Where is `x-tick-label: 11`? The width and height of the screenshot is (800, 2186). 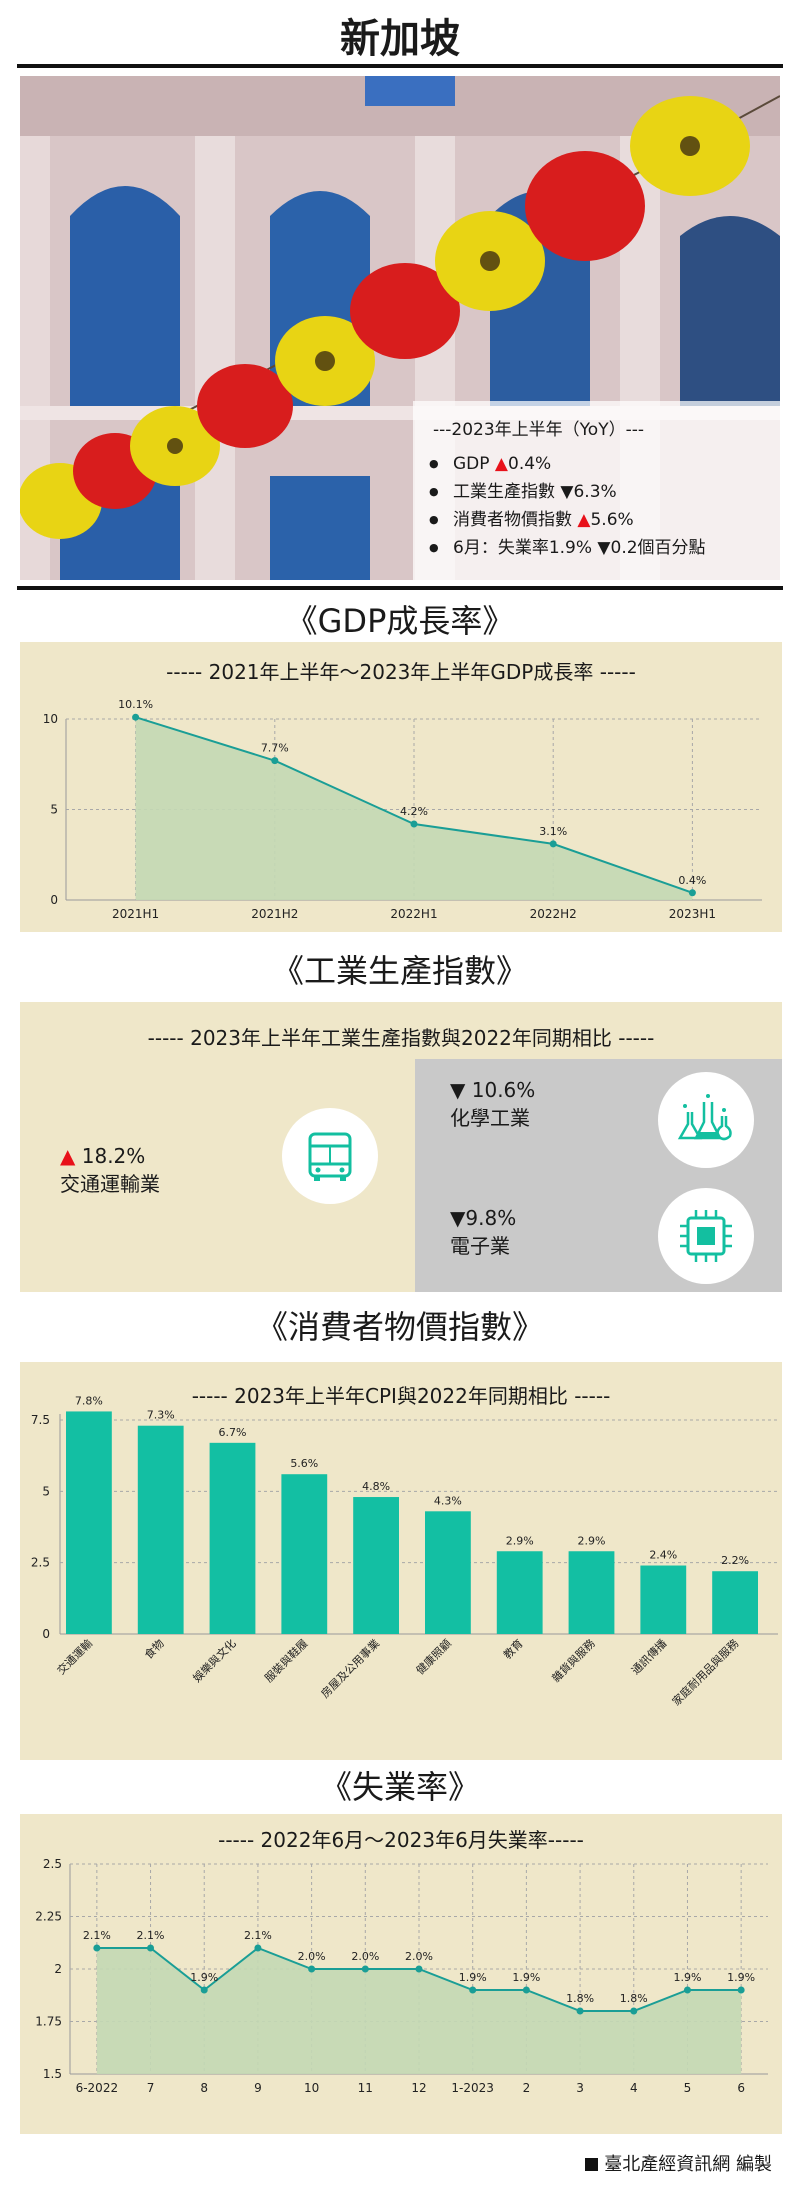 x-tick-label: 11 is located at coordinates (365, 2088).